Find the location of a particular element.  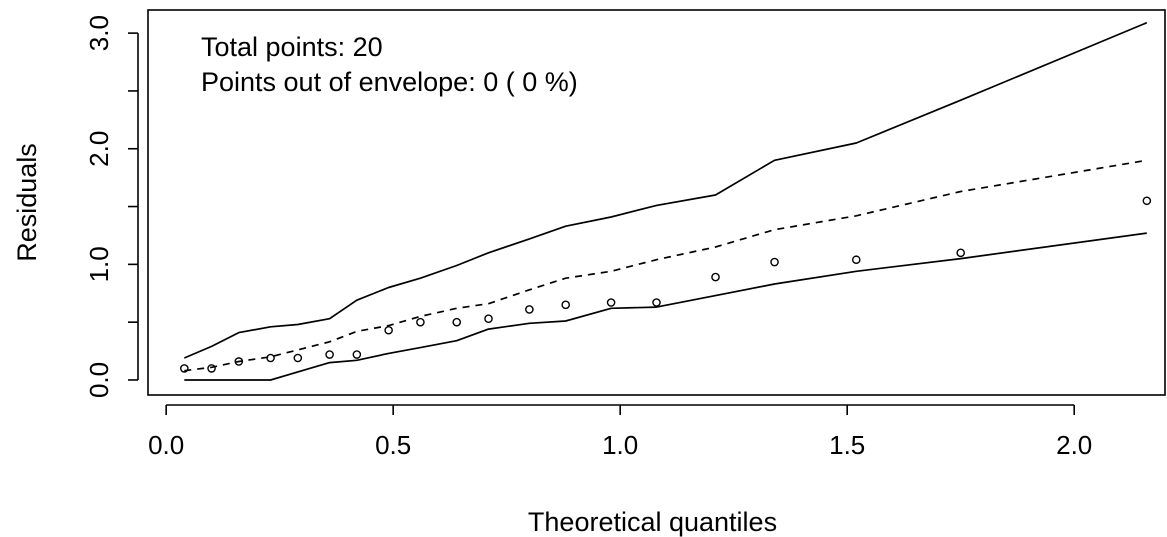

x-tick-label: 1.0 is located at coordinates (620, 445).